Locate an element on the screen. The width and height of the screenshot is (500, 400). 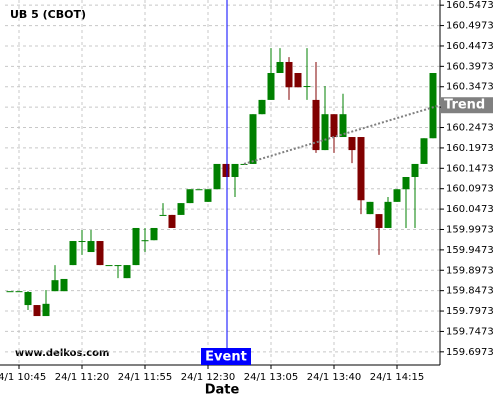
trend-label: Trend is located at coordinates (464, 105).